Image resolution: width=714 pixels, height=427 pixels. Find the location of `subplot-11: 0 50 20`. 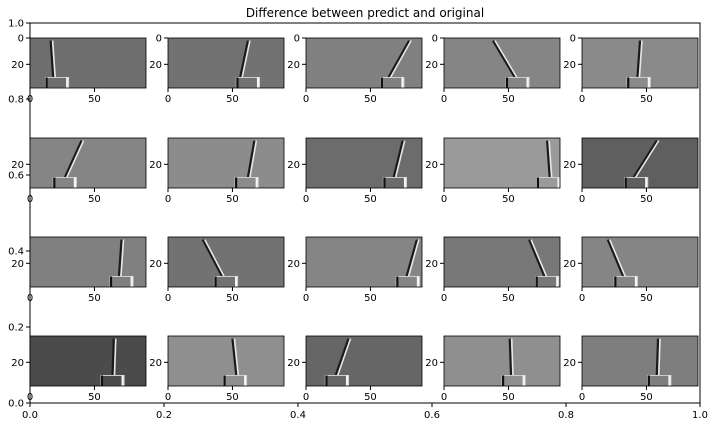

subplot-11: 0 50 20 is located at coordinates (79, 270).